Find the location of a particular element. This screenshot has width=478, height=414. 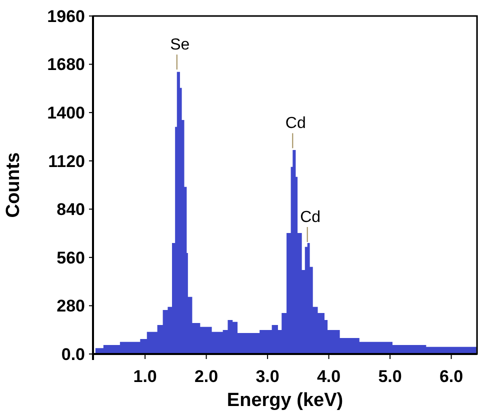

y-tick-label: 1120 is located at coordinates (66, 161).